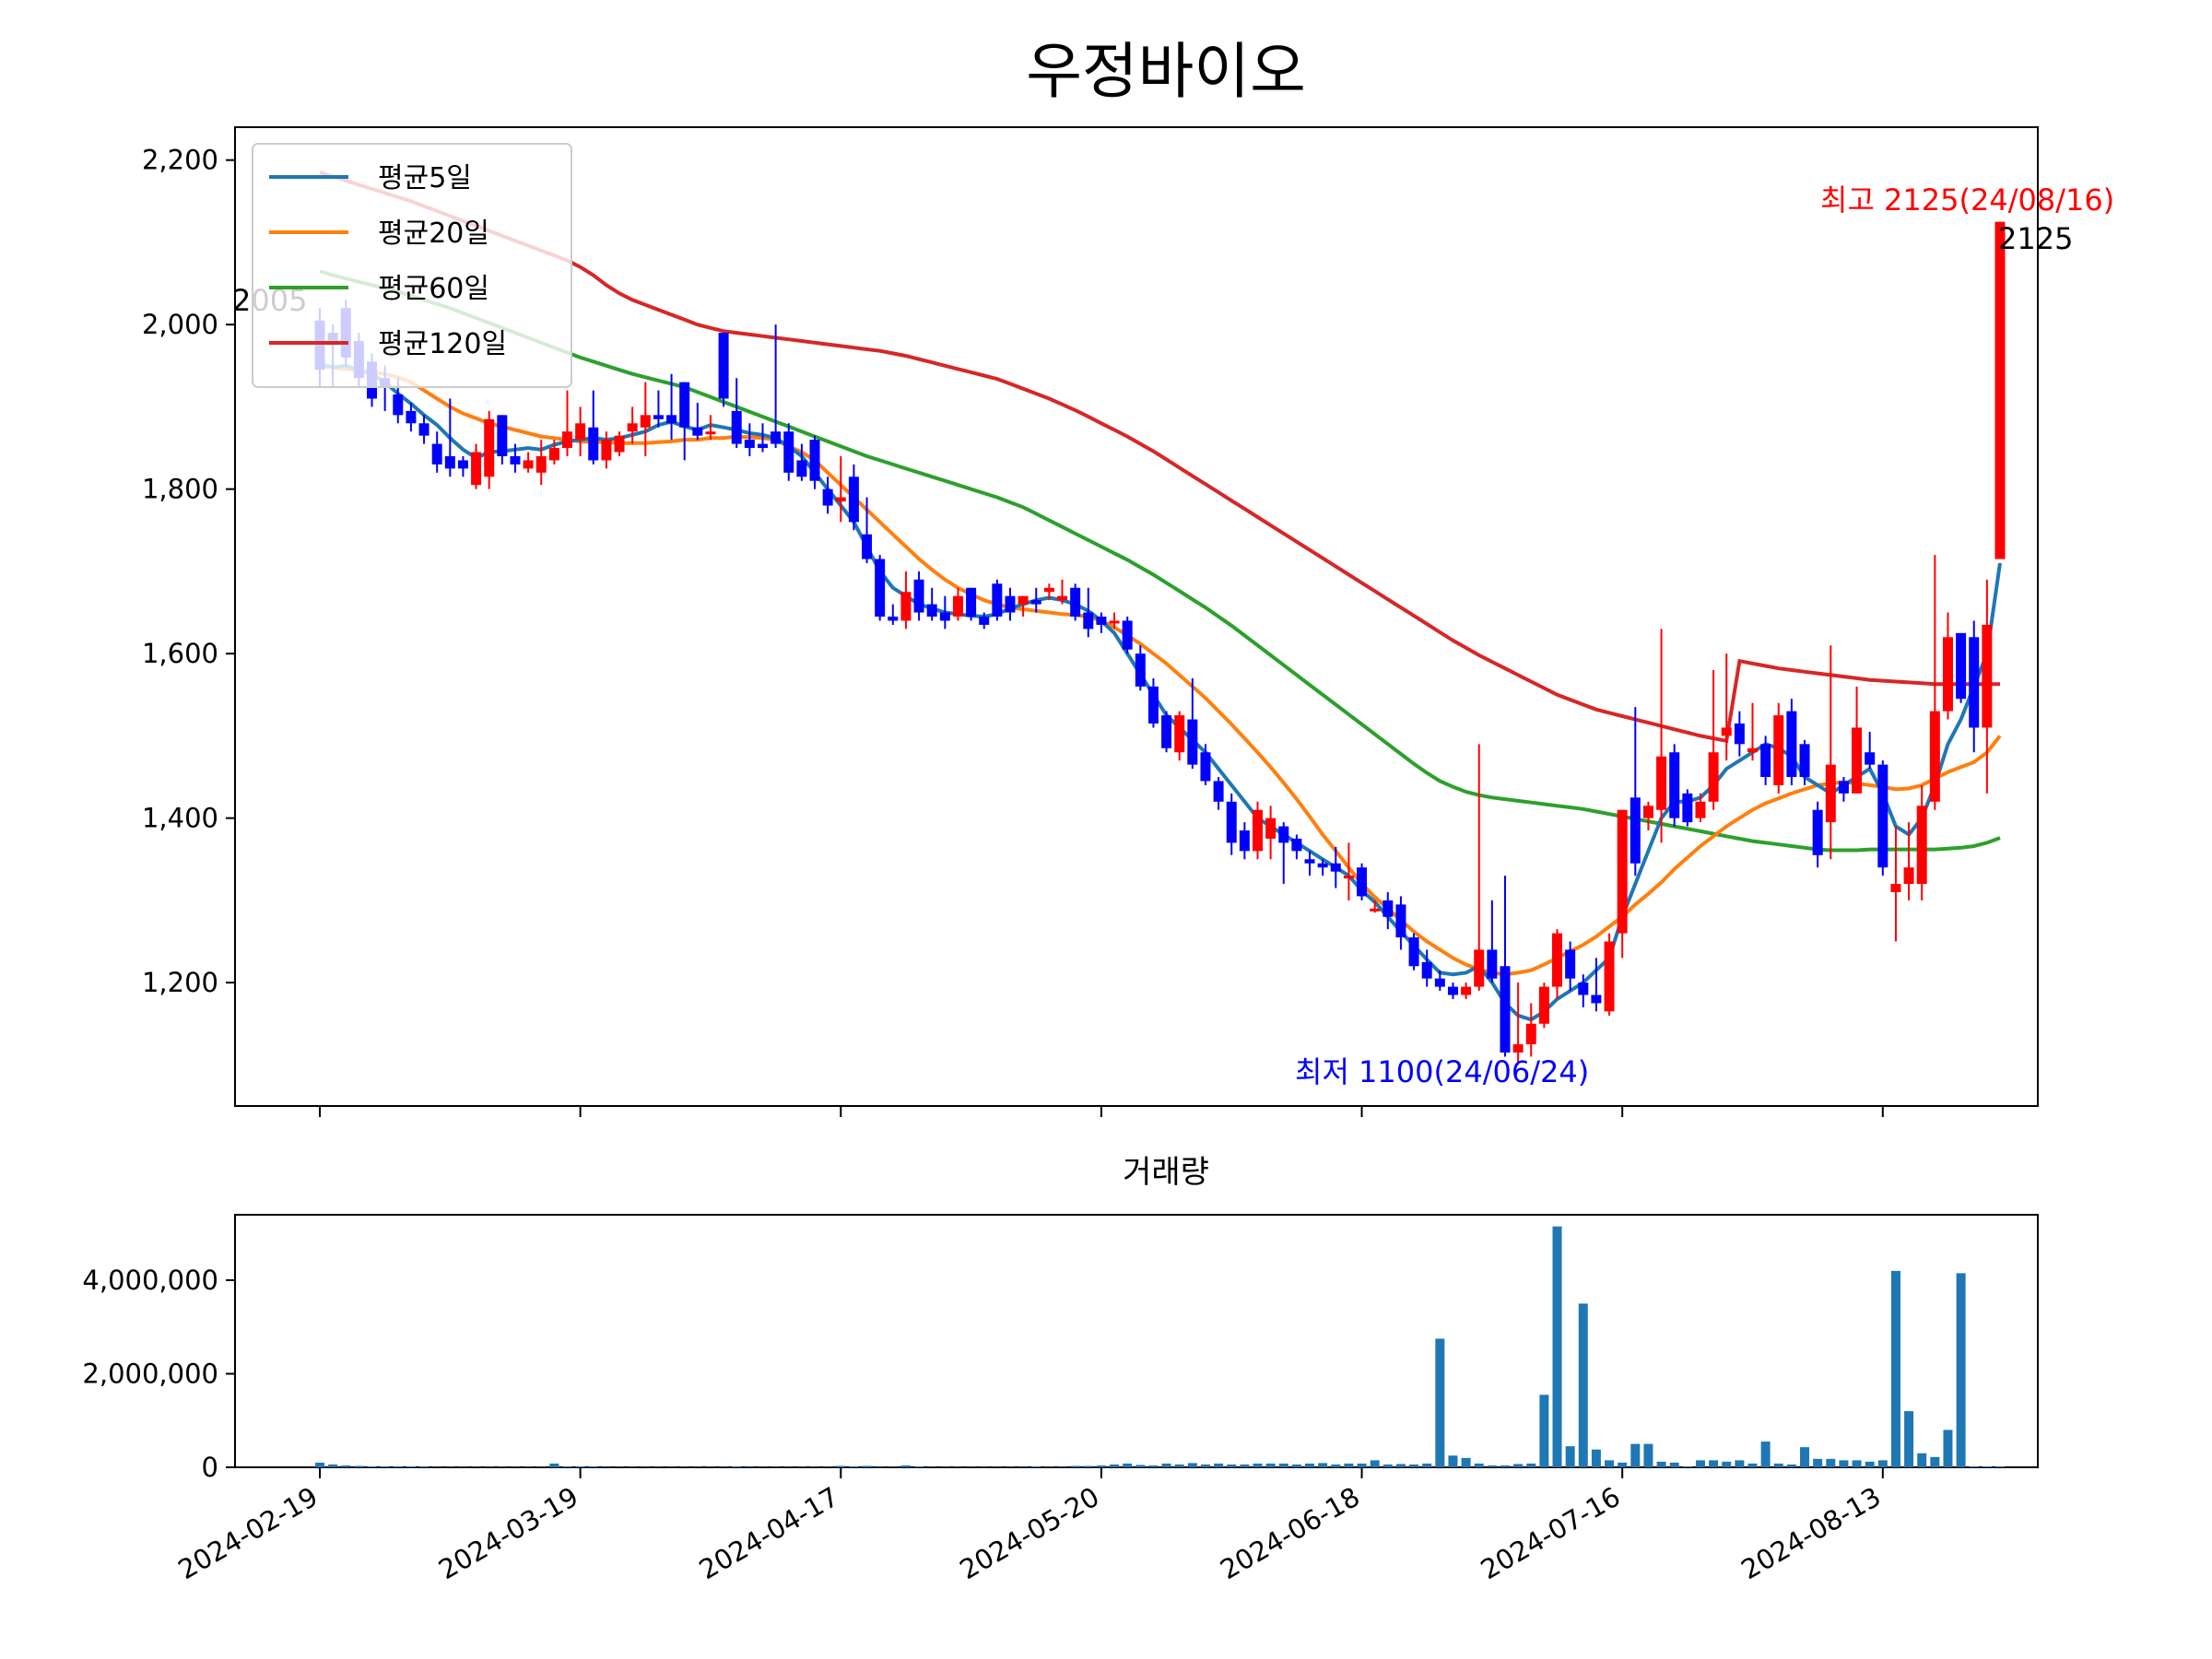 The width and height of the screenshot is (2212, 1659). Describe the element at coordinates (433, 289) in the screenshot. I see `legend-label-ma60: 평균60일` at that location.